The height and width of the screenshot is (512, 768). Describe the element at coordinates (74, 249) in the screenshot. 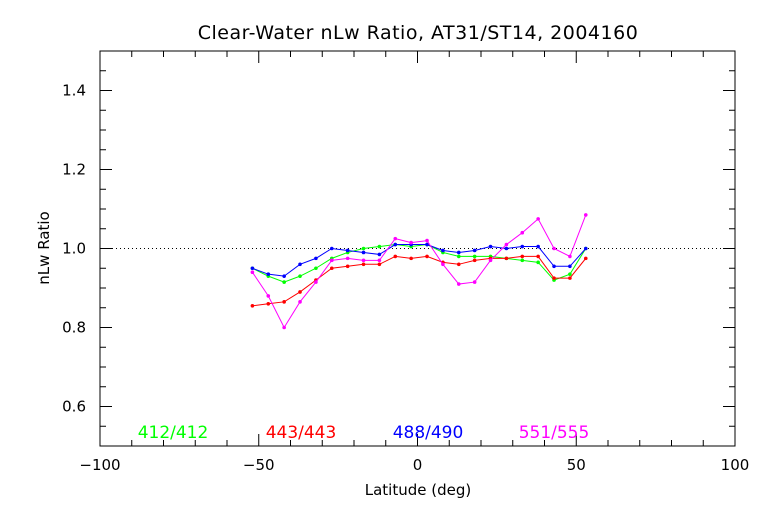

I see `y-tick-label: 1.0` at that location.